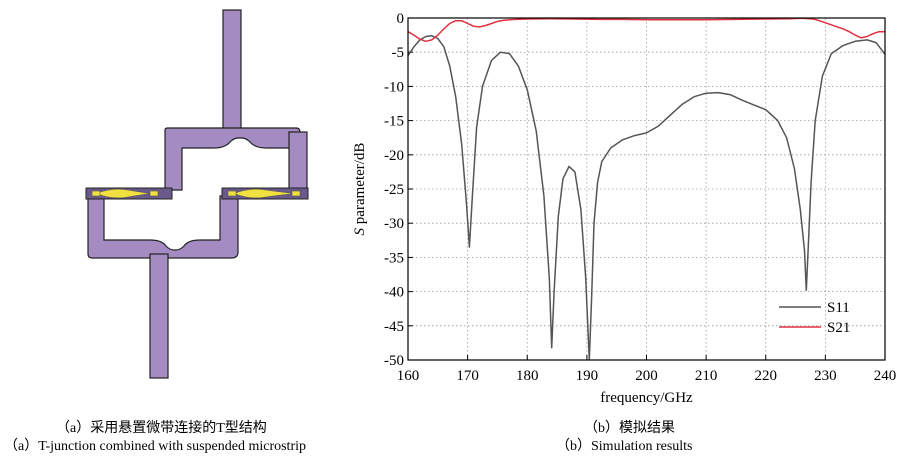 This screenshot has width=901, height=459. What do you see at coordinates (646, 30) in the screenshot?
I see `series-s21-line` at bounding box center [646, 30].